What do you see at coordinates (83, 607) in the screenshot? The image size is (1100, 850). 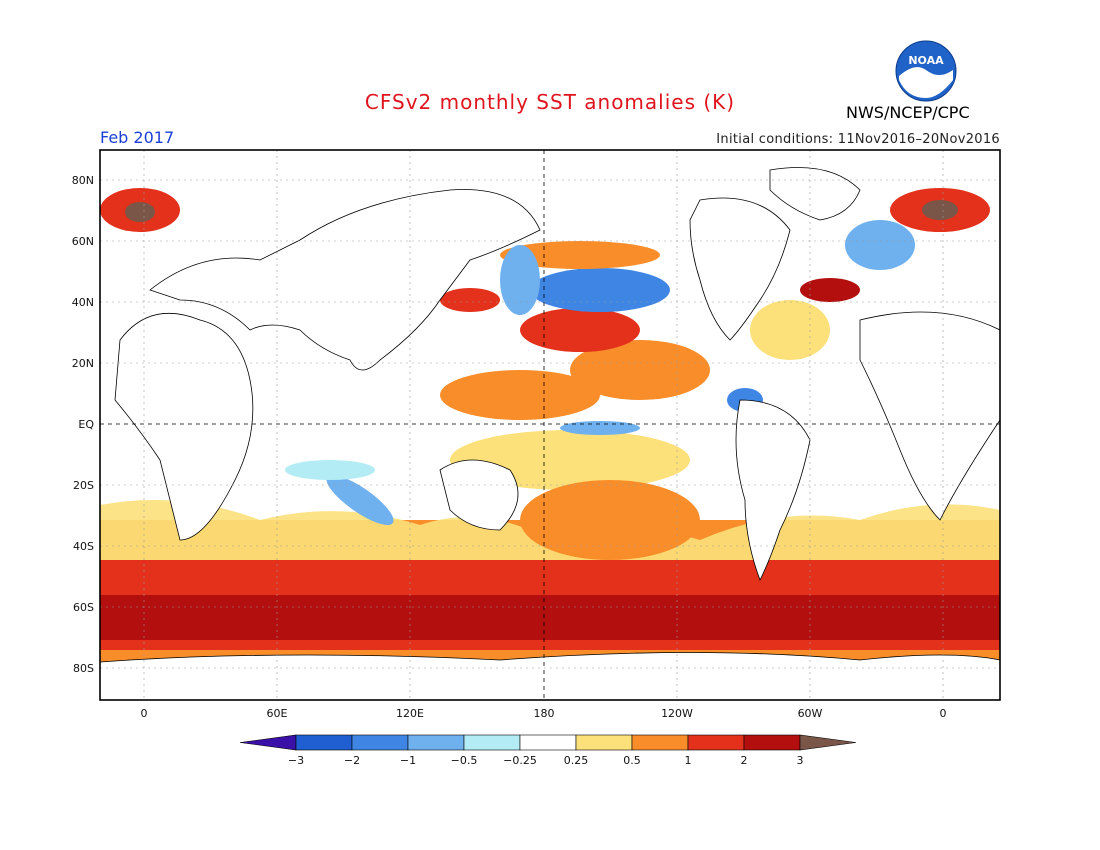 I see `lat-label: 60S` at bounding box center [83, 607].